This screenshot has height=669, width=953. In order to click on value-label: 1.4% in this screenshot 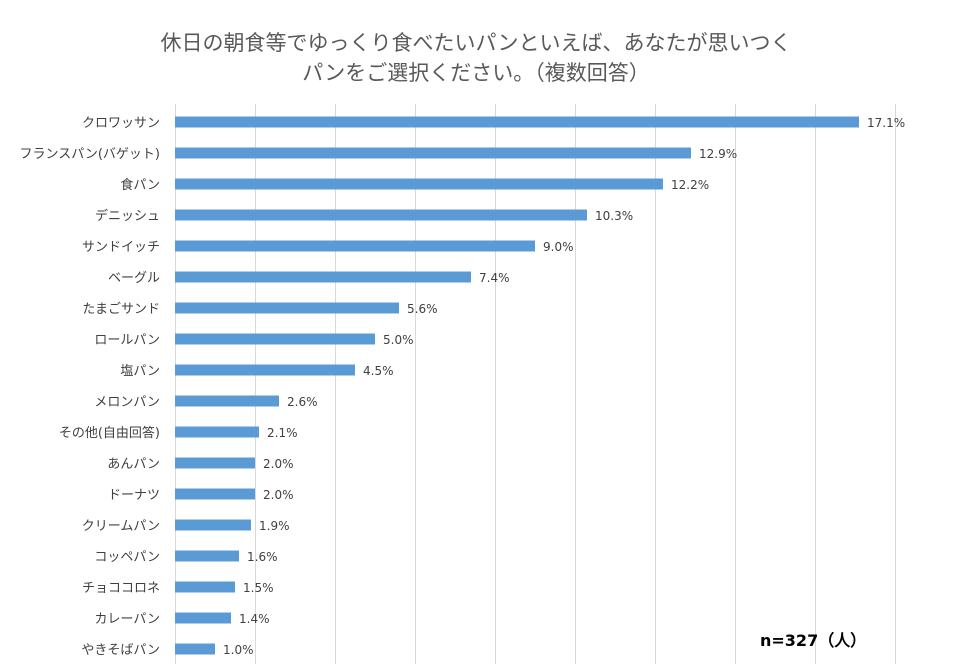, I will do `click(254, 619)`.